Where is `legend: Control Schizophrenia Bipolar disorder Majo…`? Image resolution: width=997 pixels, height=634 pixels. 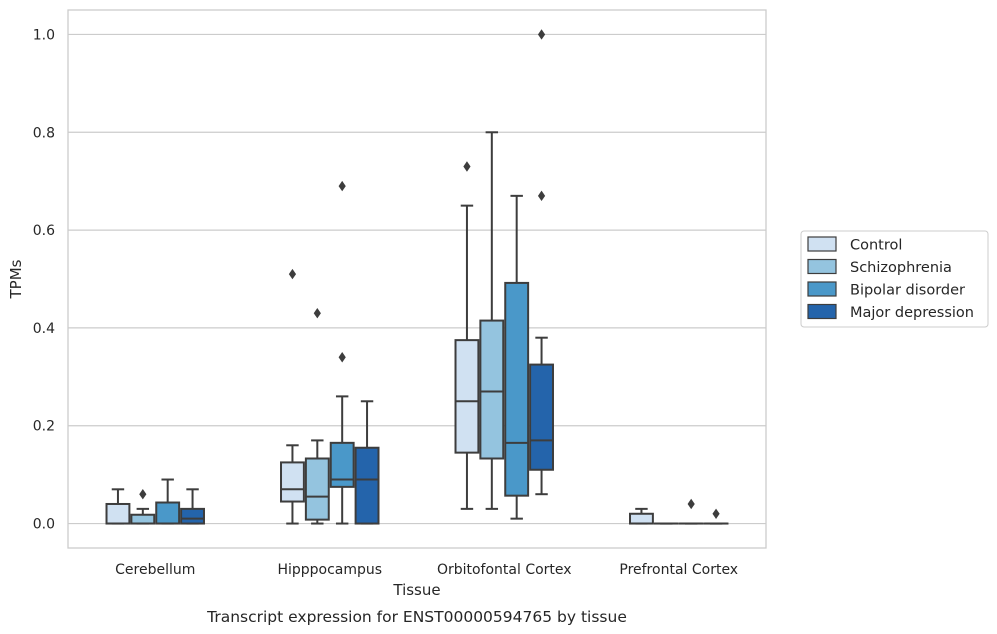 legend: Control Schizophrenia Bipolar disorder Majo… is located at coordinates (894, 279).